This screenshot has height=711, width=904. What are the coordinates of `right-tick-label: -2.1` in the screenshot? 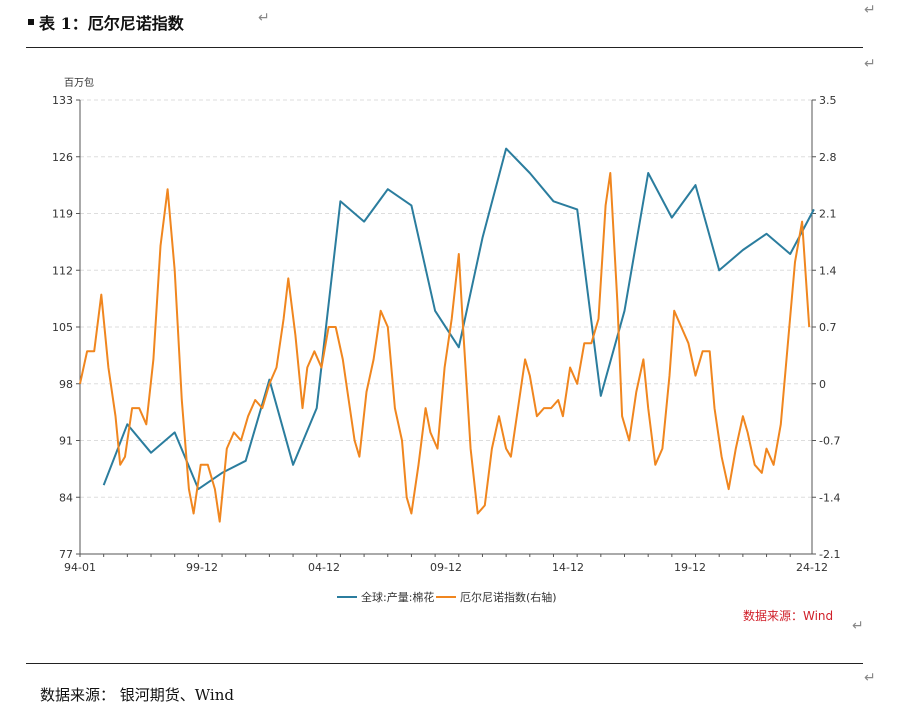 It's located at (829, 554).